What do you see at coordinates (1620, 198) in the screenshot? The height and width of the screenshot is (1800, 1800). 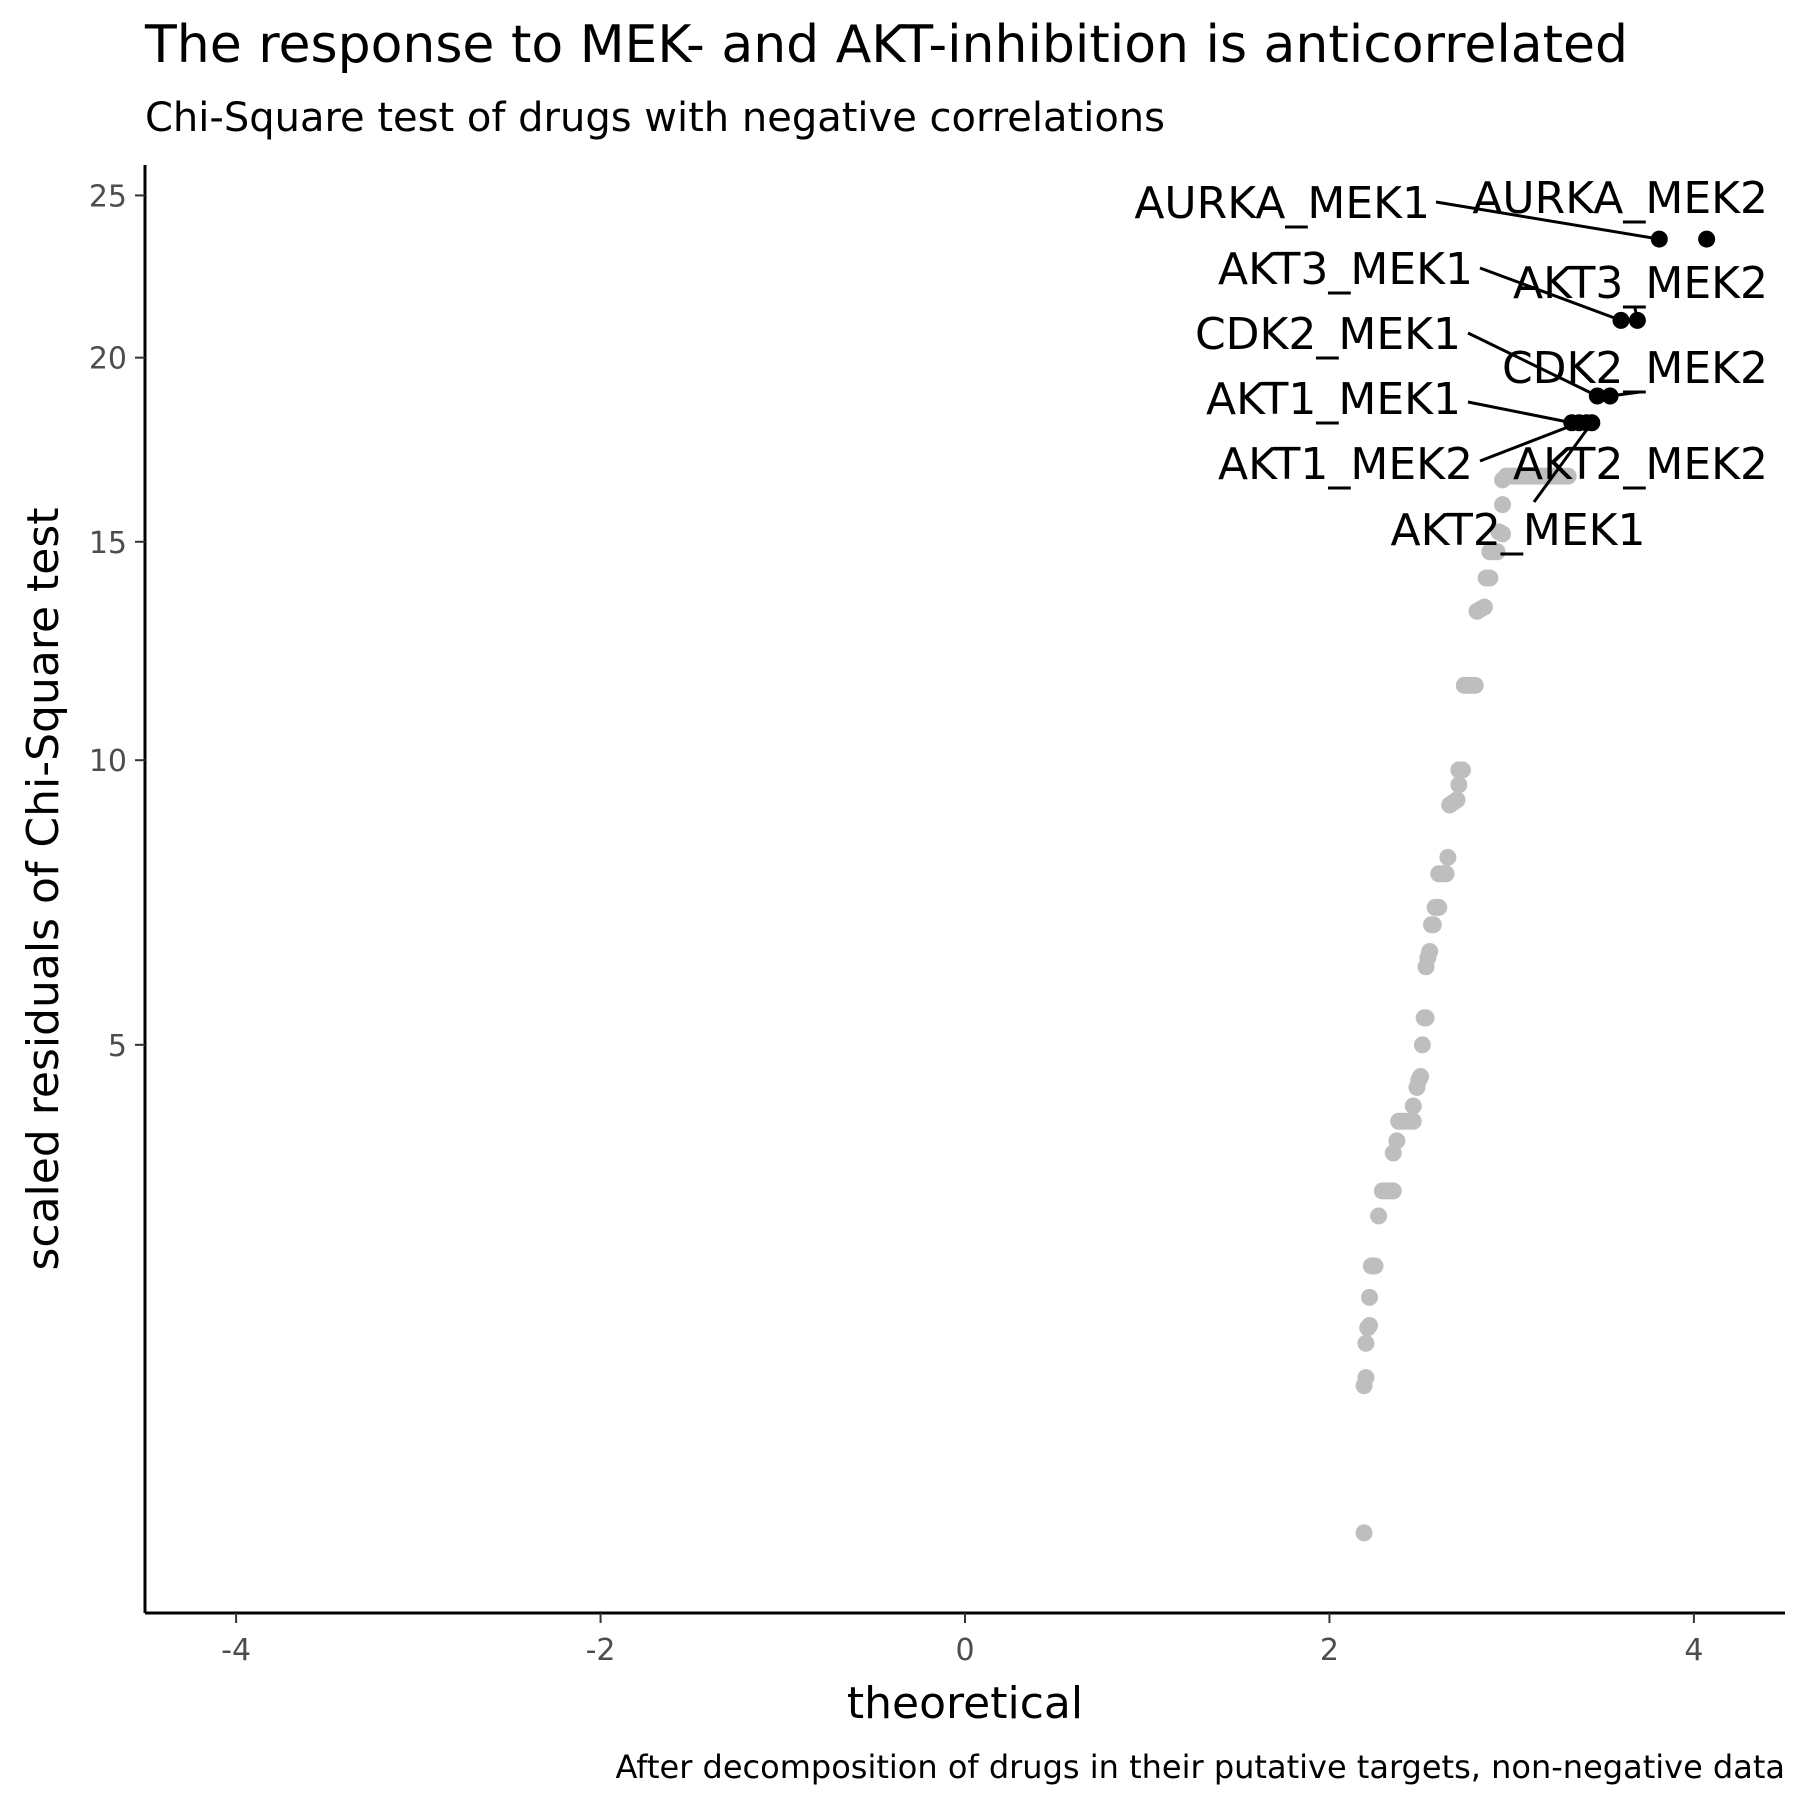 I see `point-label-aurka-mek2: AURKA_MEK2` at bounding box center [1620, 198].